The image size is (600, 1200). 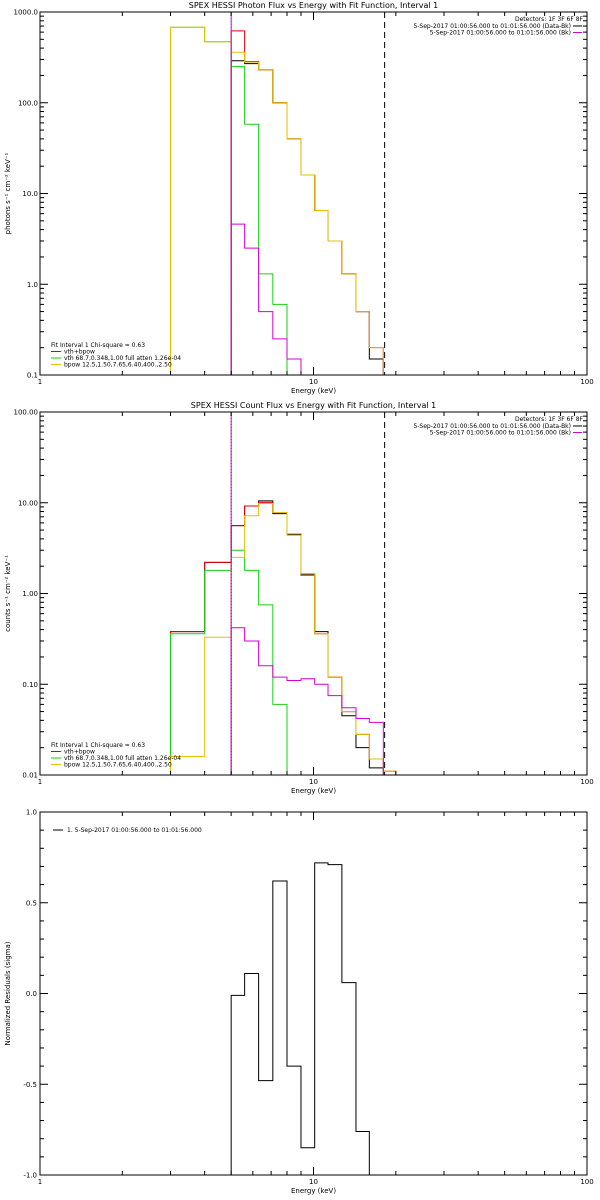 I want to click on y-tick-label: -1.0, so click(x=30, y=1176).